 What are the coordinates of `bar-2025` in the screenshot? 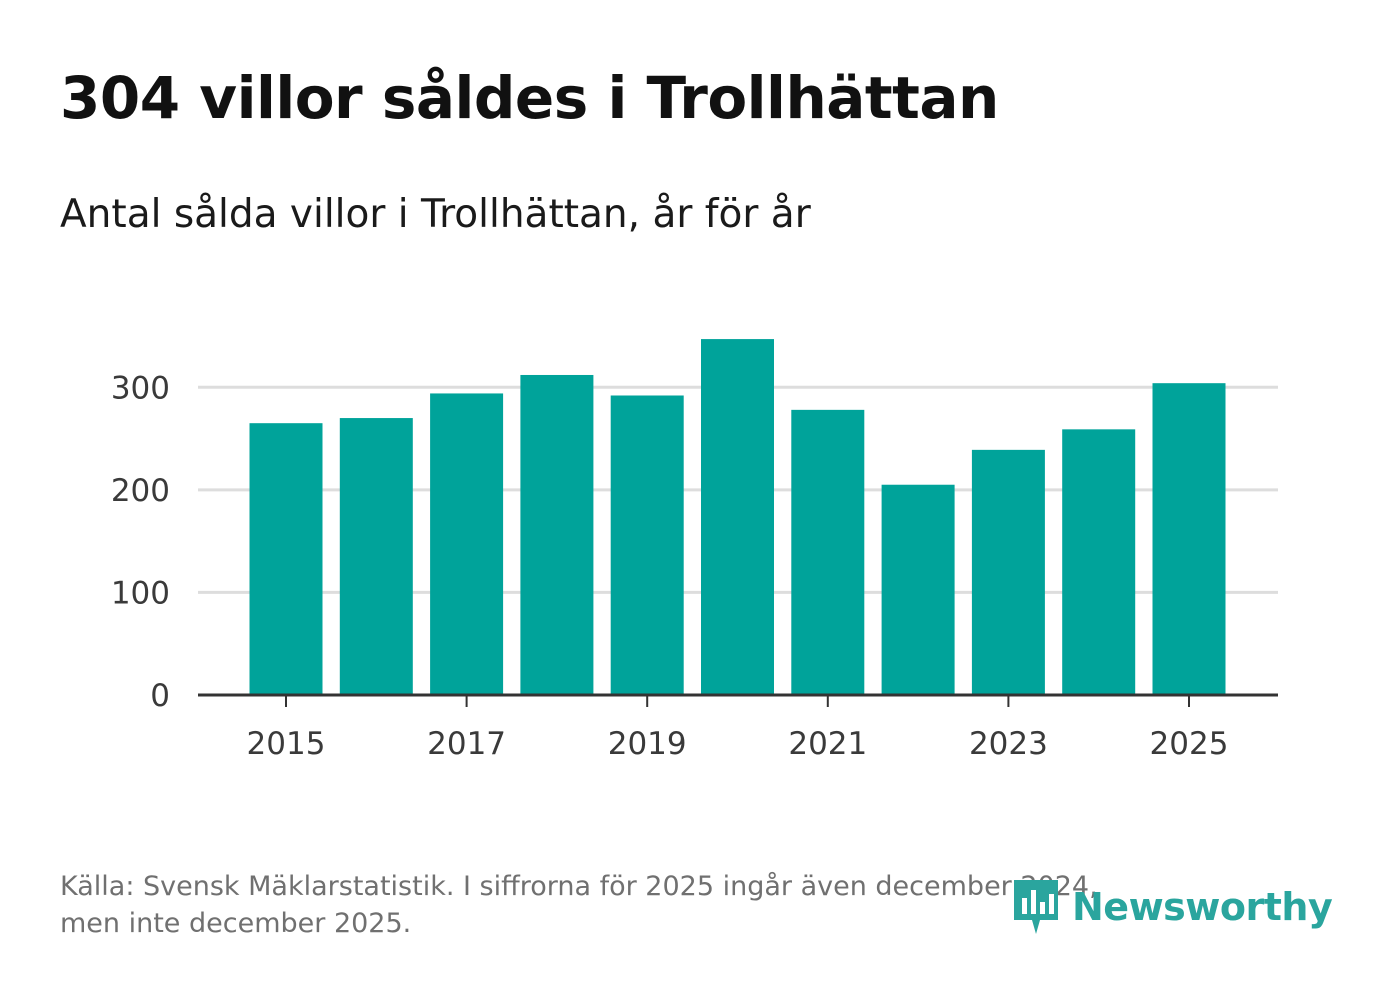 It's located at (1189, 539).